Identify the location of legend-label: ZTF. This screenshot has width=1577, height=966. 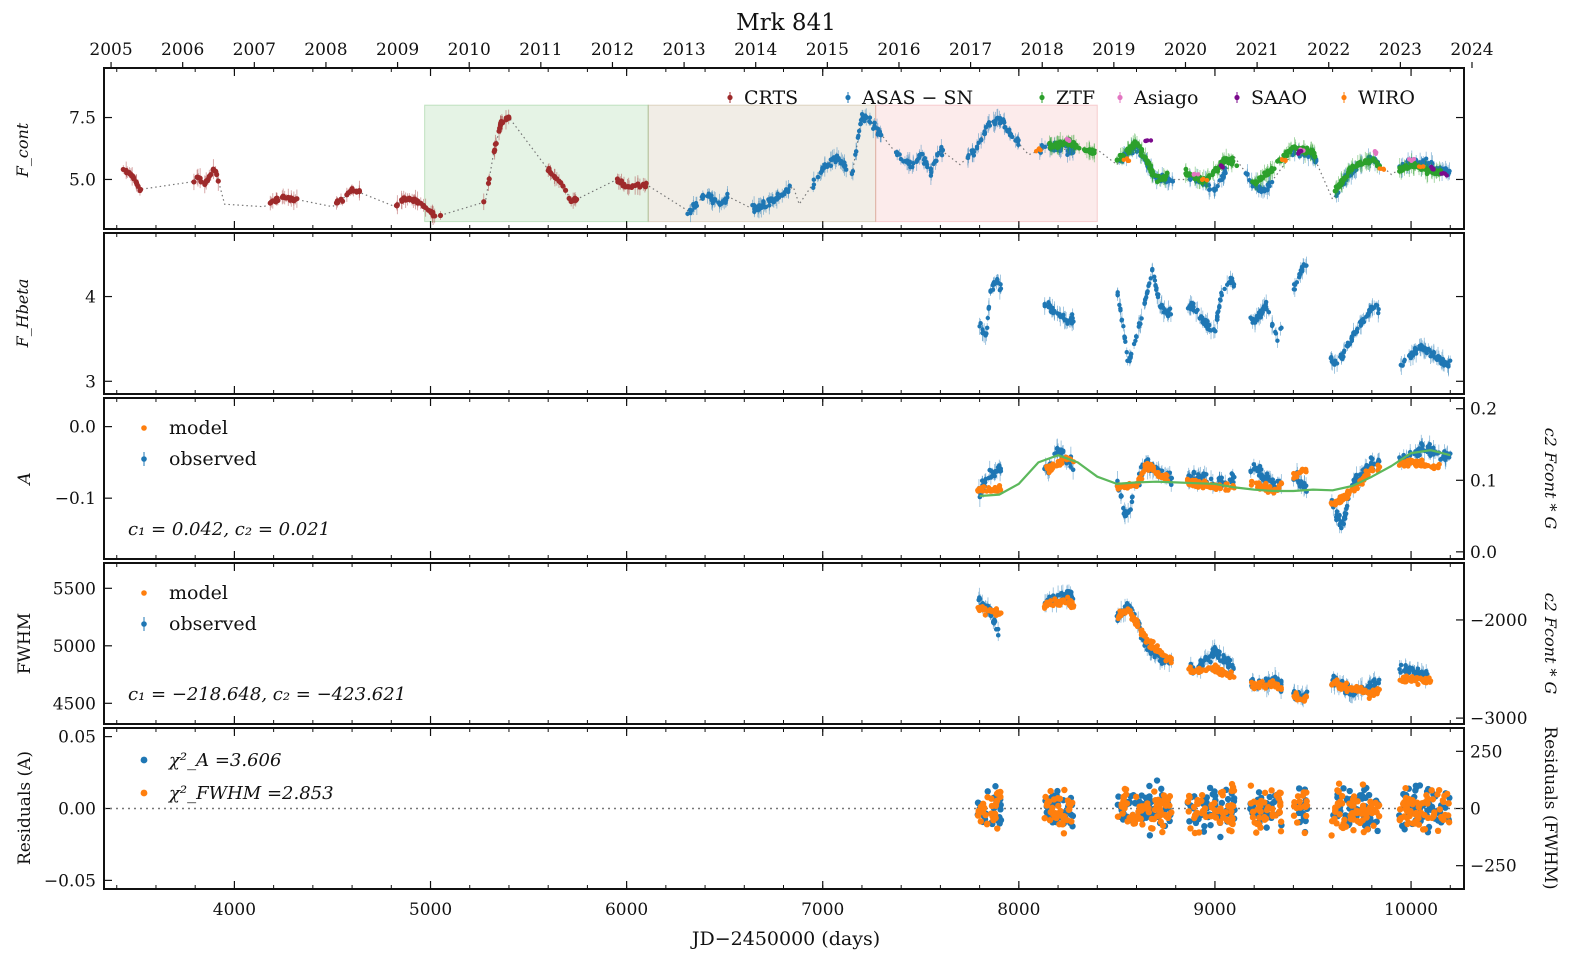
(1075, 98).